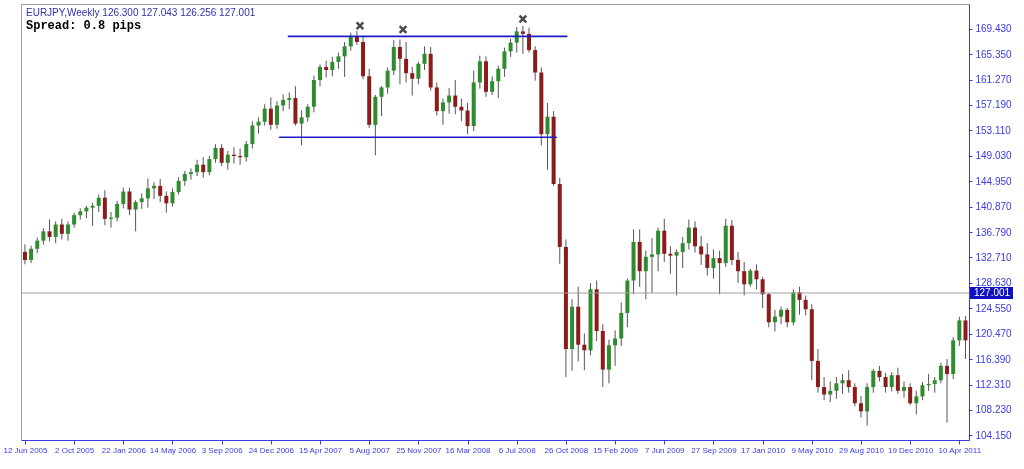  Describe the element at coordinates (763, 450) in the screenshot. I see `x-tick-label: 17 Jan 2010` at that location.